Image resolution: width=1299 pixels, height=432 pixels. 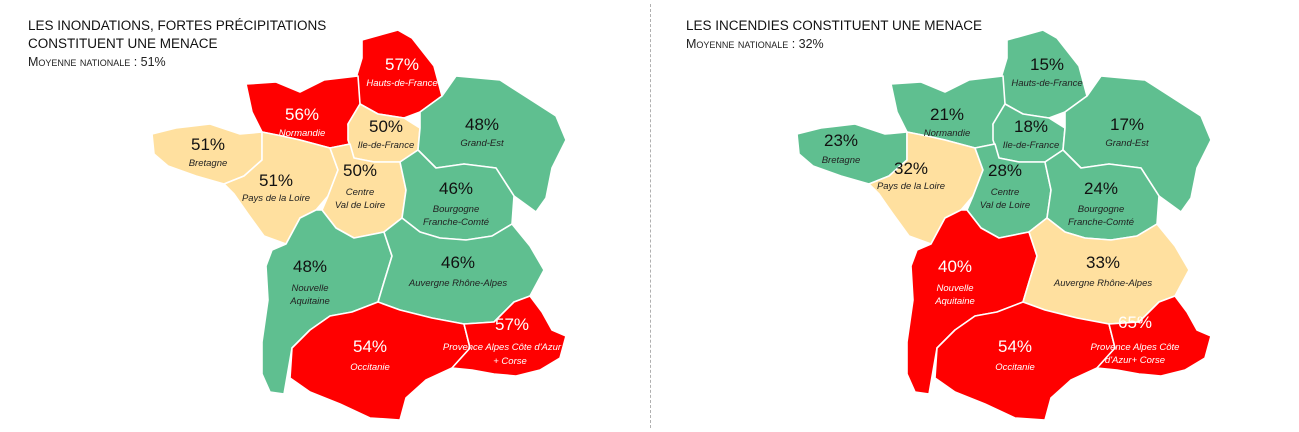 What do you see at coordinates (482, 124) in the screenshot?
I see `region-percent-ge: 48%` at bounding box center [482, 124].